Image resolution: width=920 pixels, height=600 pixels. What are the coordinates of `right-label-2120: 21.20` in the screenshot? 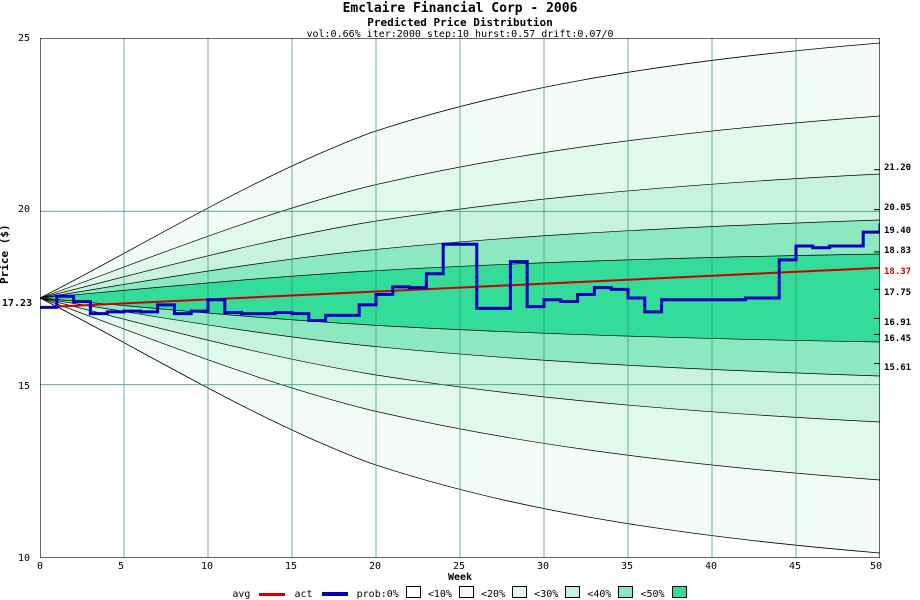 It's located at (898, 168).